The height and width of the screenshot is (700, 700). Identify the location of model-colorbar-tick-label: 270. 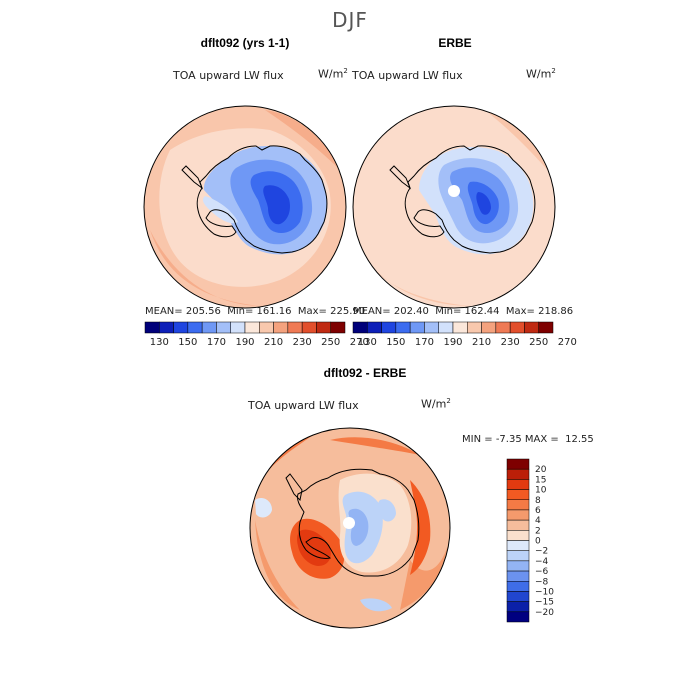
(359, 342).